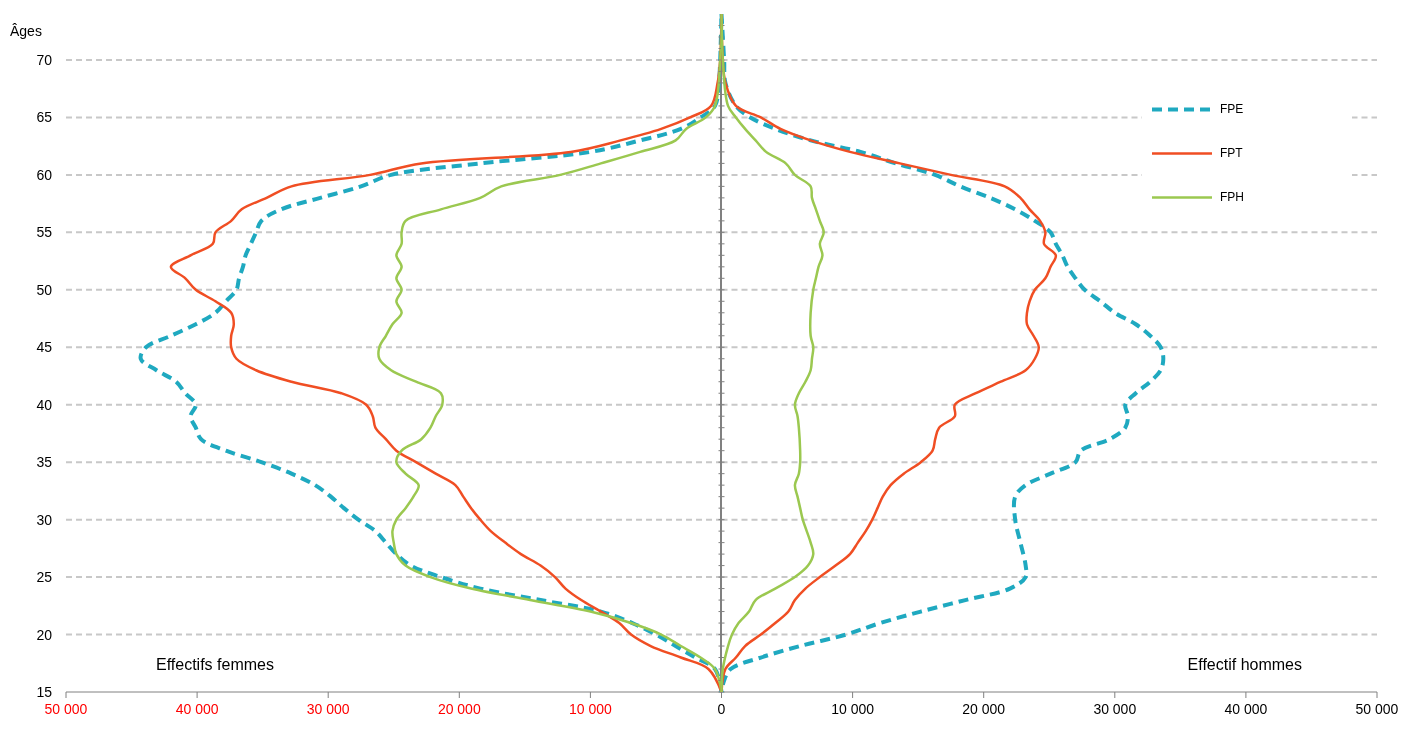 This screenshot has width=1411, height=731. I want to click on y-tick-label: 35, so click(44, 462).